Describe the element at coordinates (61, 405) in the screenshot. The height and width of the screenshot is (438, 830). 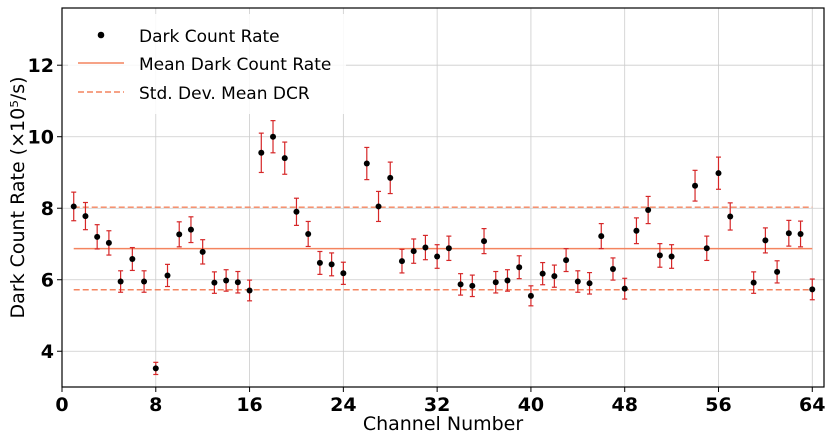
I see `x-tick-label: 0` at that location.